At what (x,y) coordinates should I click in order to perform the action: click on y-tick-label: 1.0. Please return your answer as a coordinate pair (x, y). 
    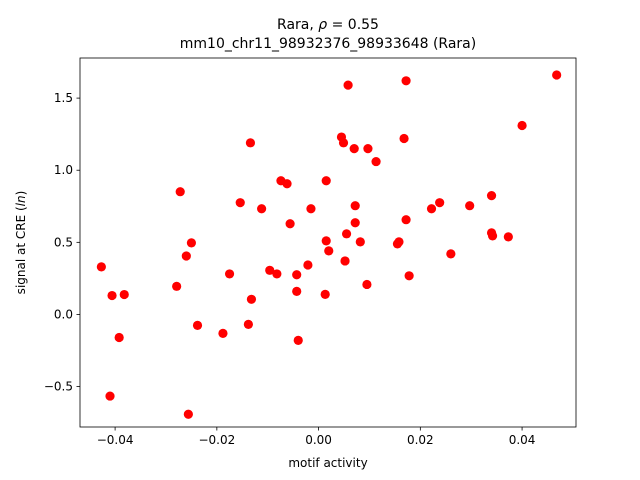
    Looking at the image, I should click on (63, 170).